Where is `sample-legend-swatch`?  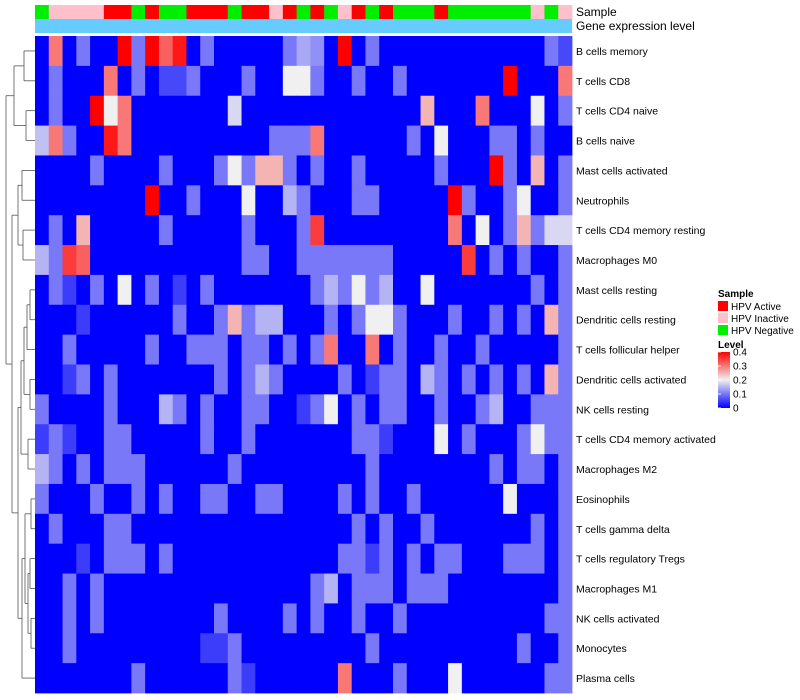 sample-legend-swatch is located at coordinates (723, 318).